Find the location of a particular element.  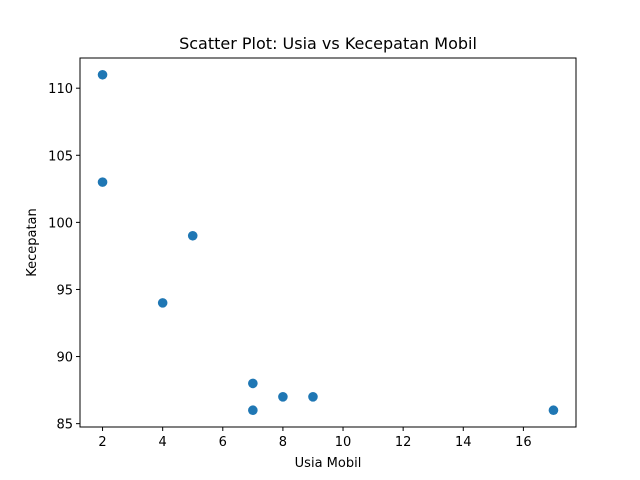

x-axis-label: Usia Mobil is located at coordinates (328, 463).